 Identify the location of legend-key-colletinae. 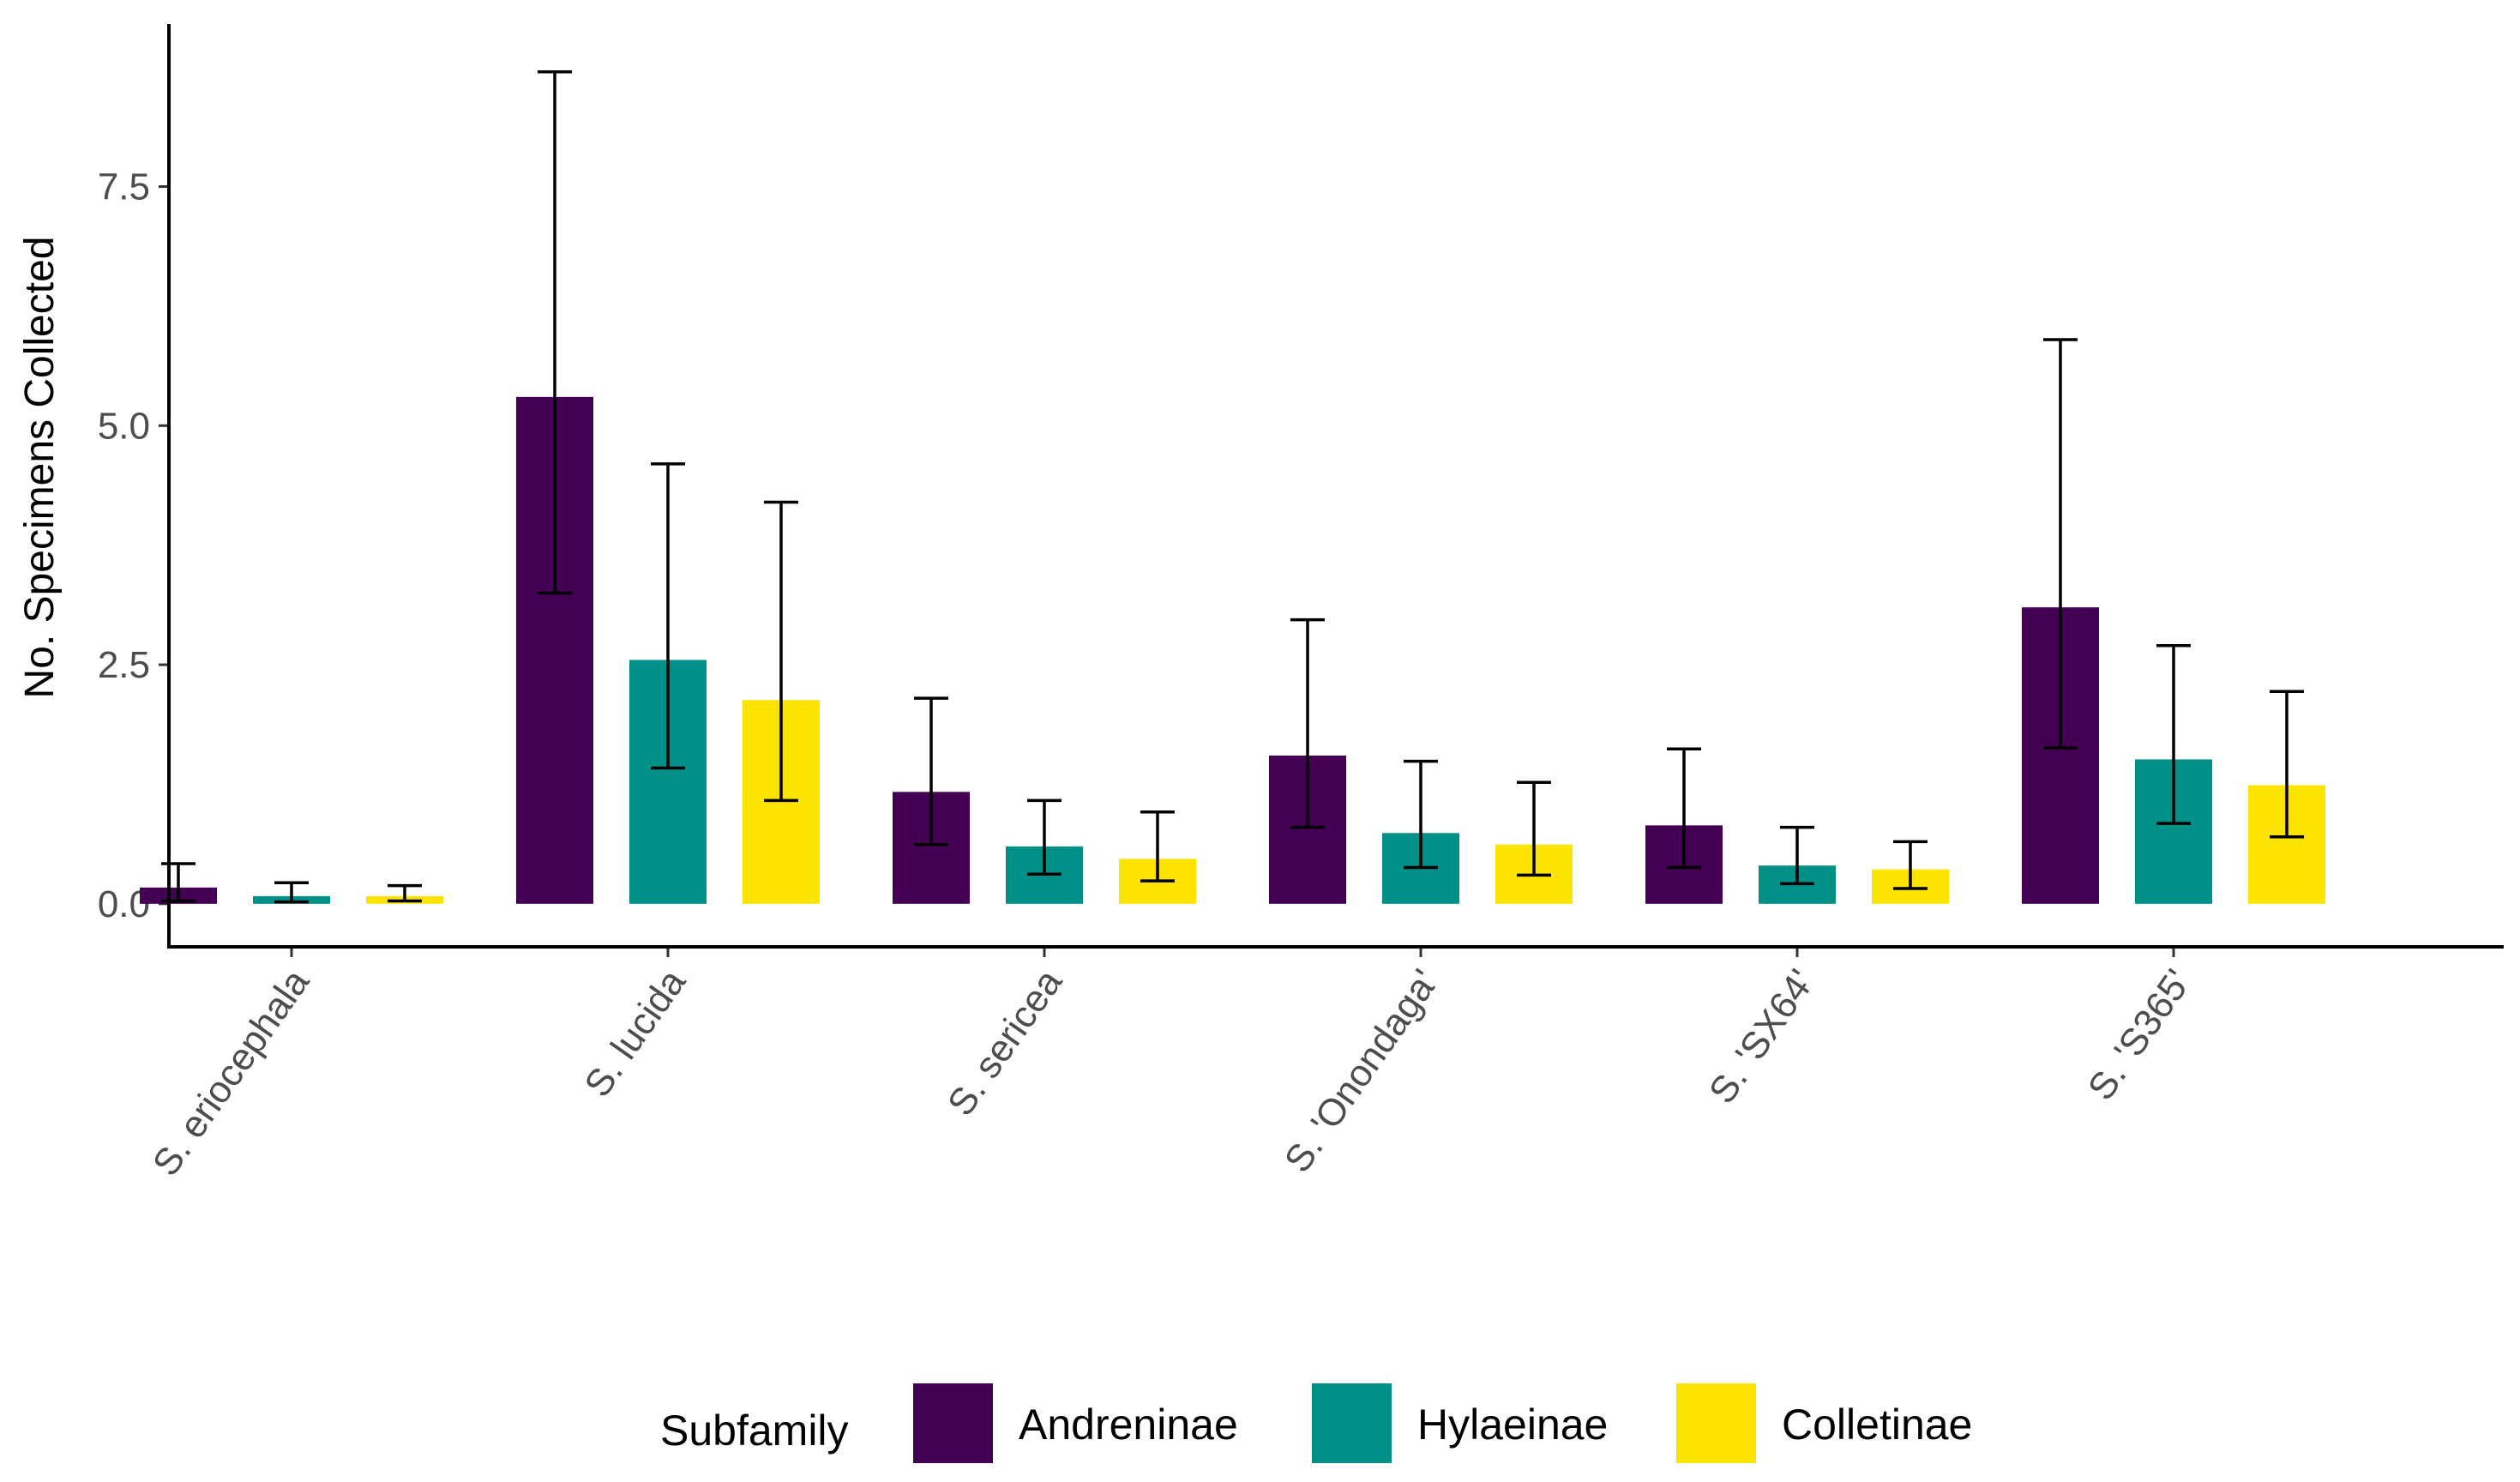
(1716, 1423).